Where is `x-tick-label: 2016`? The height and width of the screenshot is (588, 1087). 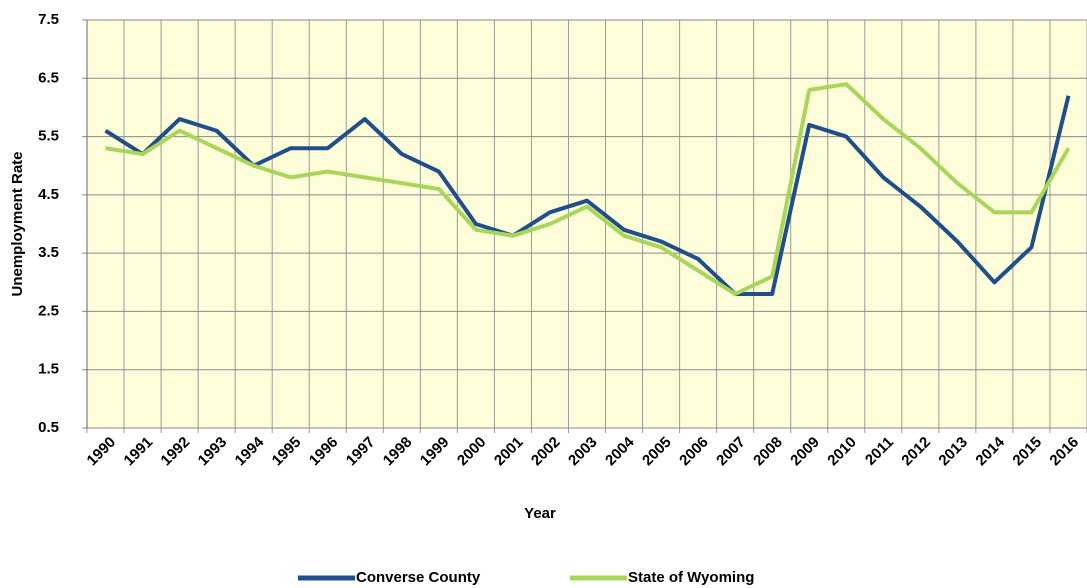
x-tick-label: 2016 is located at coordinates (1064, 452).